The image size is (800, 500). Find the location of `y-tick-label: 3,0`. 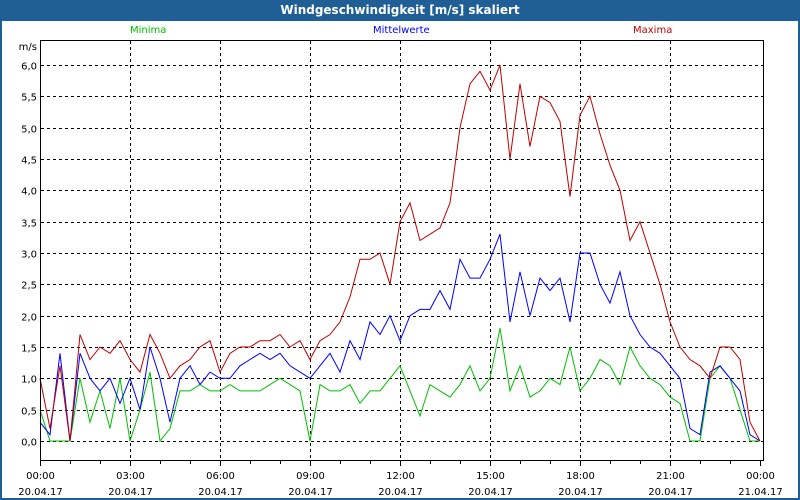

y-tick-label: 3,0 is located at coordinates (29, 255).